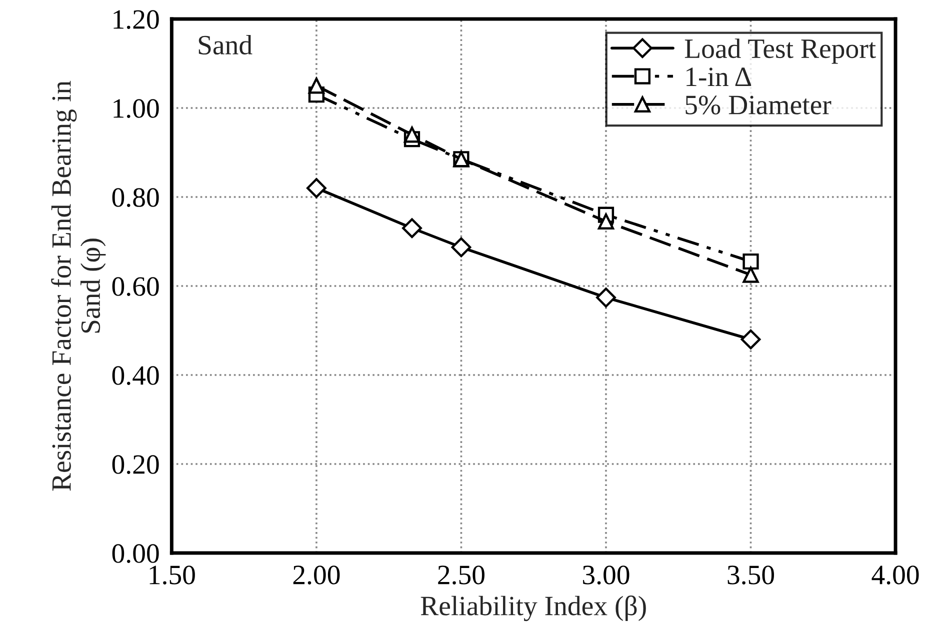  What do you see at coordinates (759, 105) in the screenshot?
I see `legend-label: 5% Diameter` at bounding box center [759, 105].